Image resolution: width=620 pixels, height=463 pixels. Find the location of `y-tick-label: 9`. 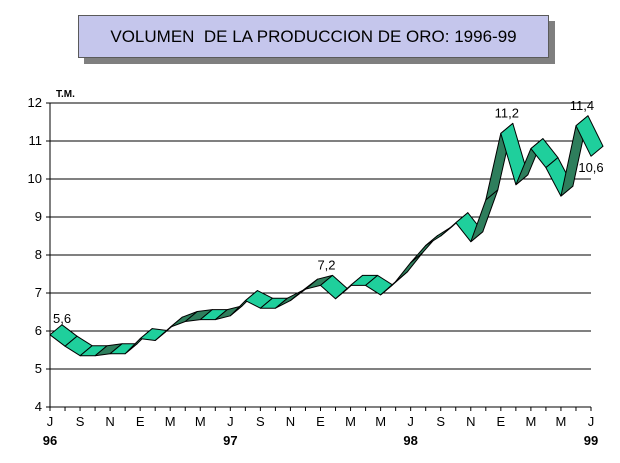

y-tick-label: 9 is located at coordinates (38, 216).